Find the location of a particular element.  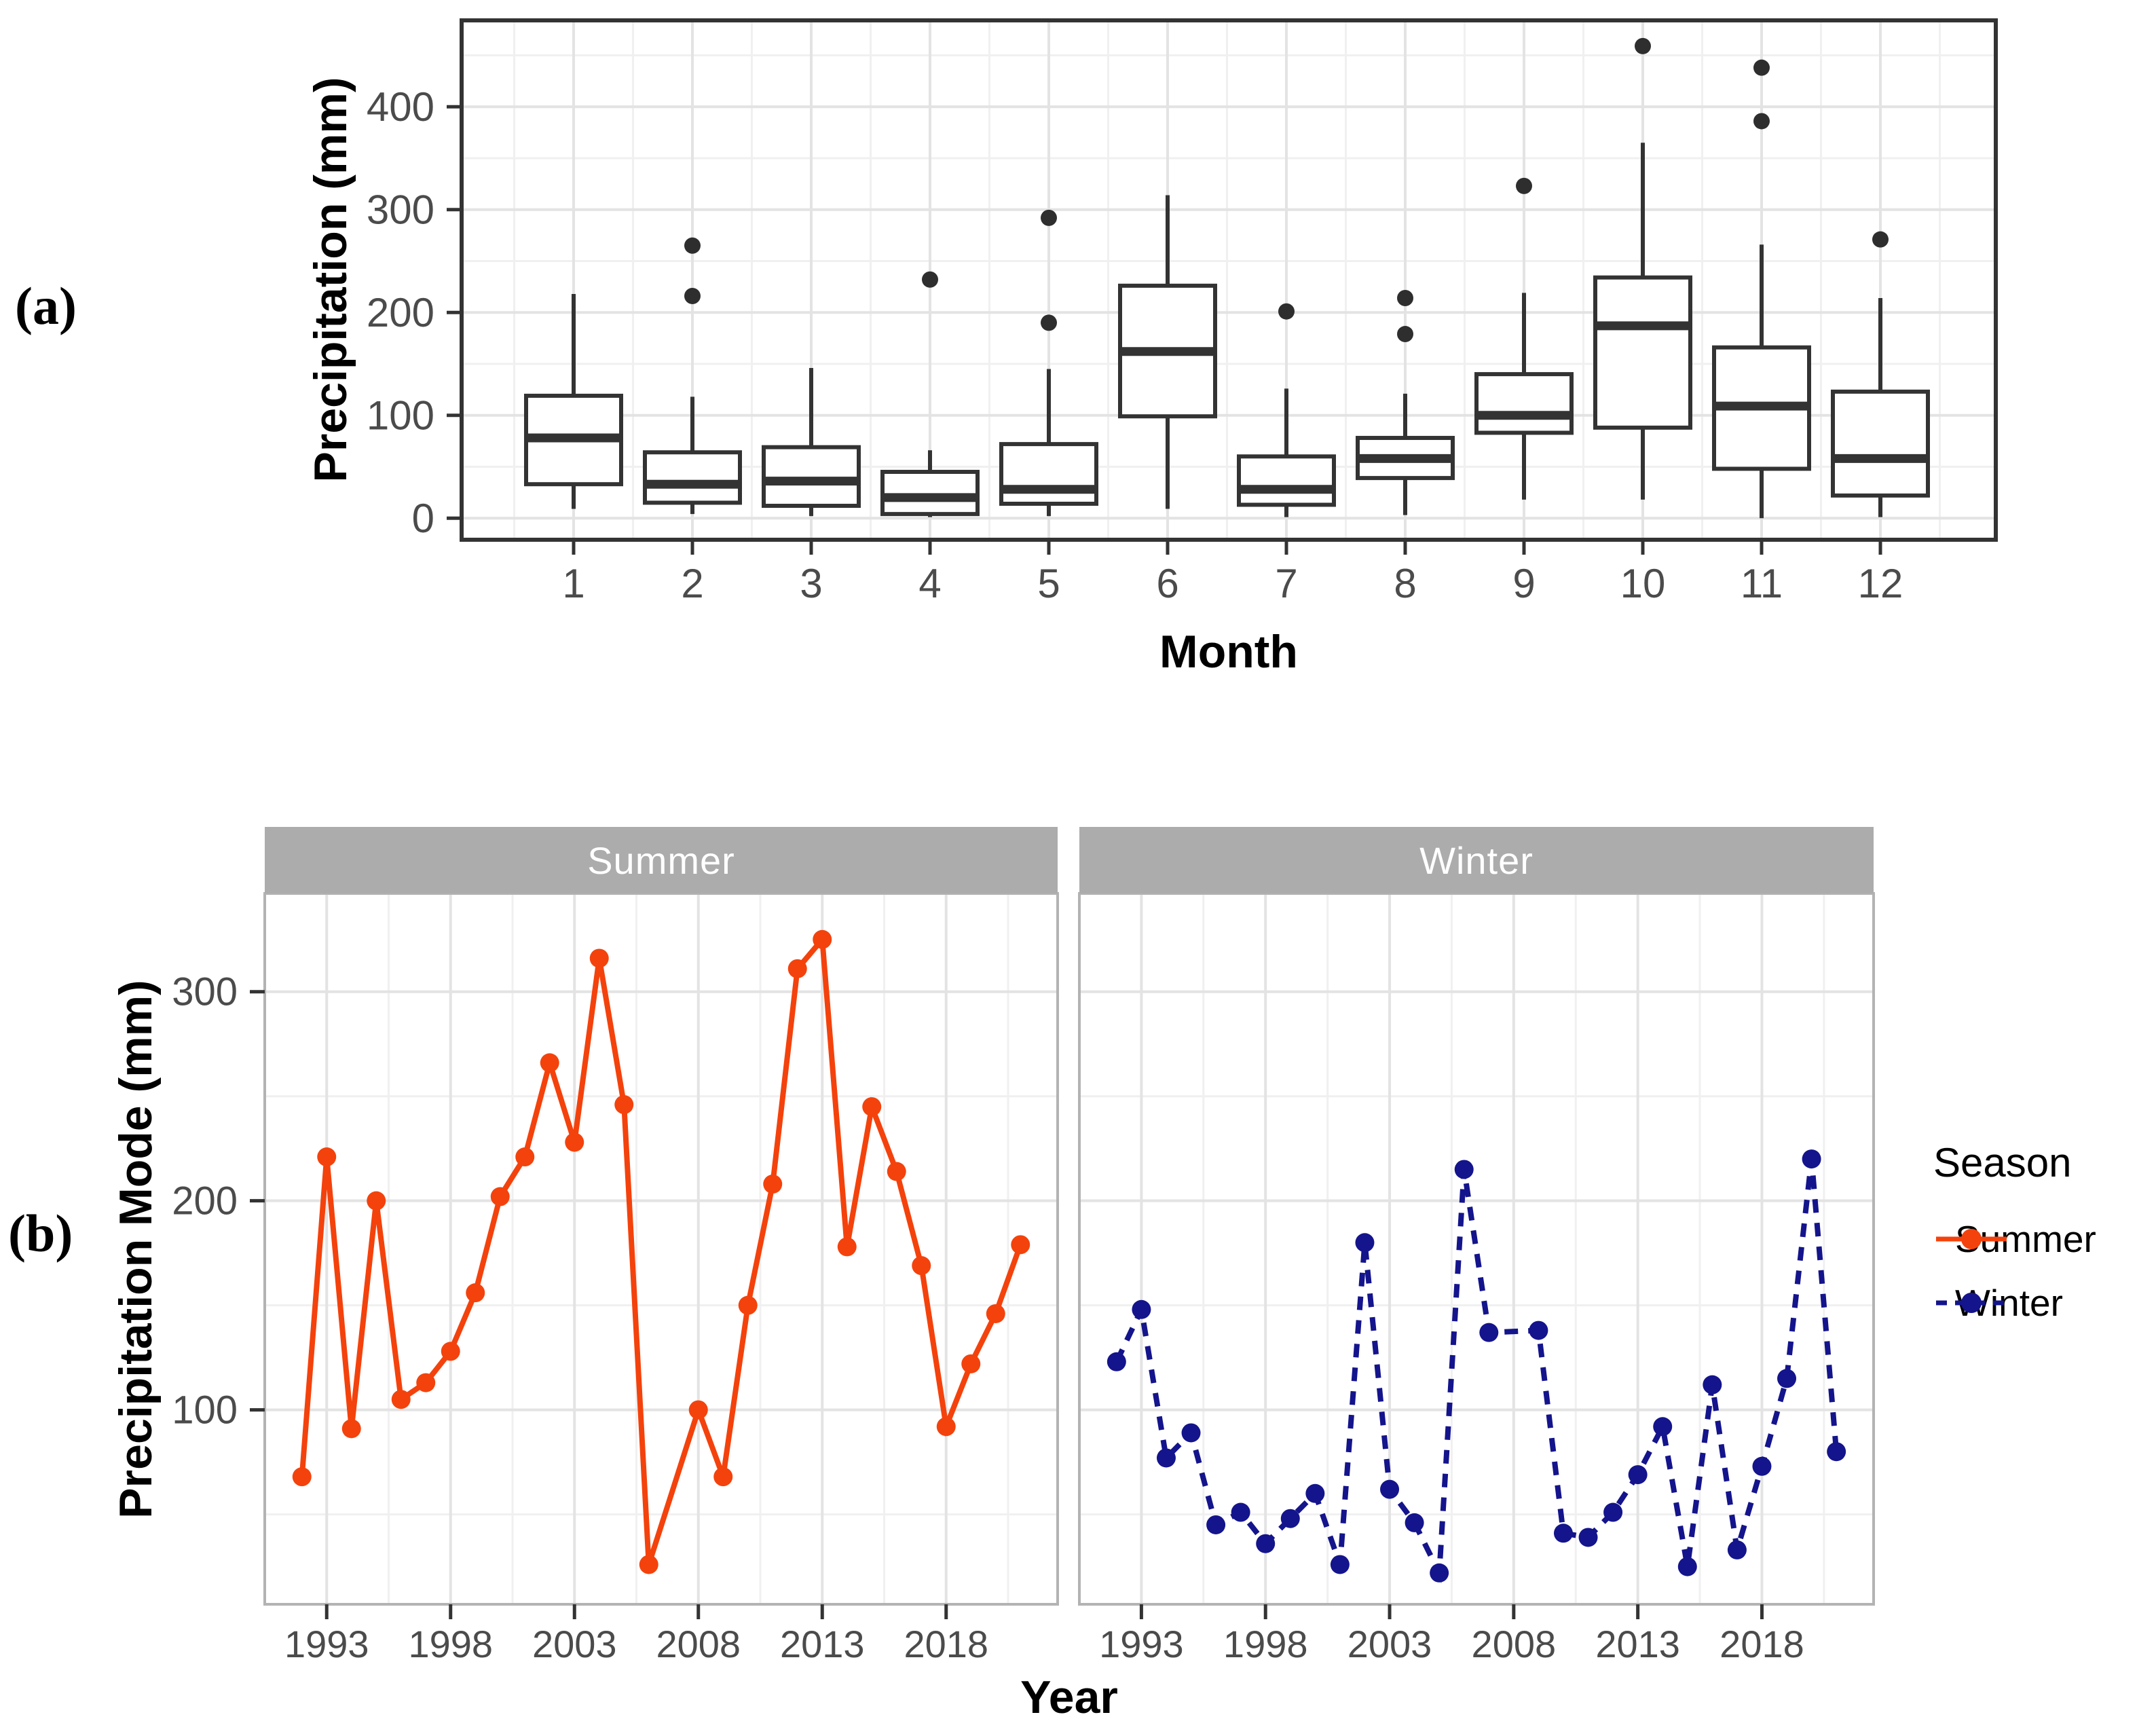

panel-a-x-axis-title: Month is located at coordinates (1228, 652).